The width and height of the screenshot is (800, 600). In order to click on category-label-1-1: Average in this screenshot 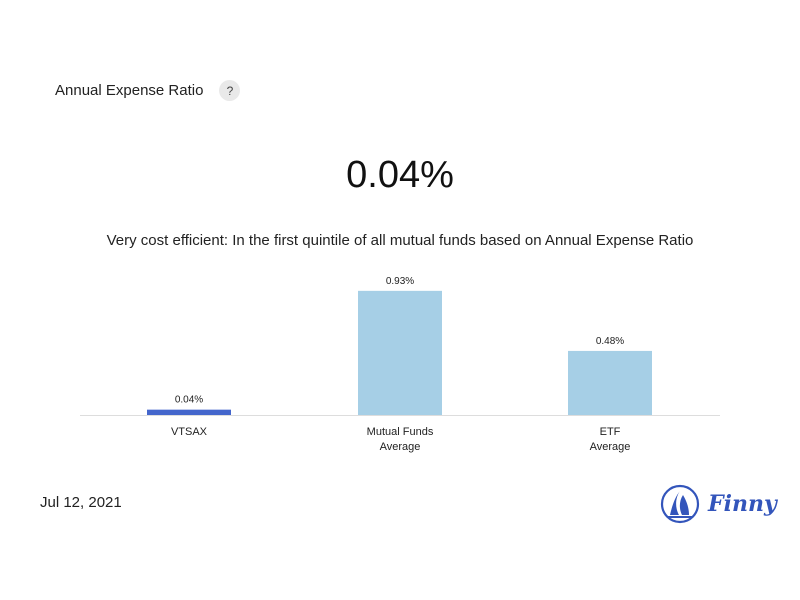, I will do `click(400, 447)`.